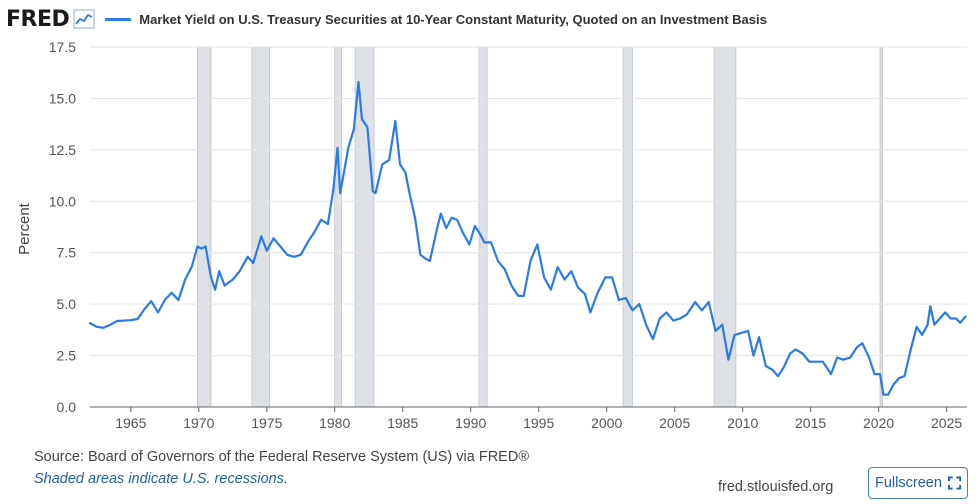 This screenshot has width=979, height=504. I want to click on x-tick-label: 2020, so click(878, 423).